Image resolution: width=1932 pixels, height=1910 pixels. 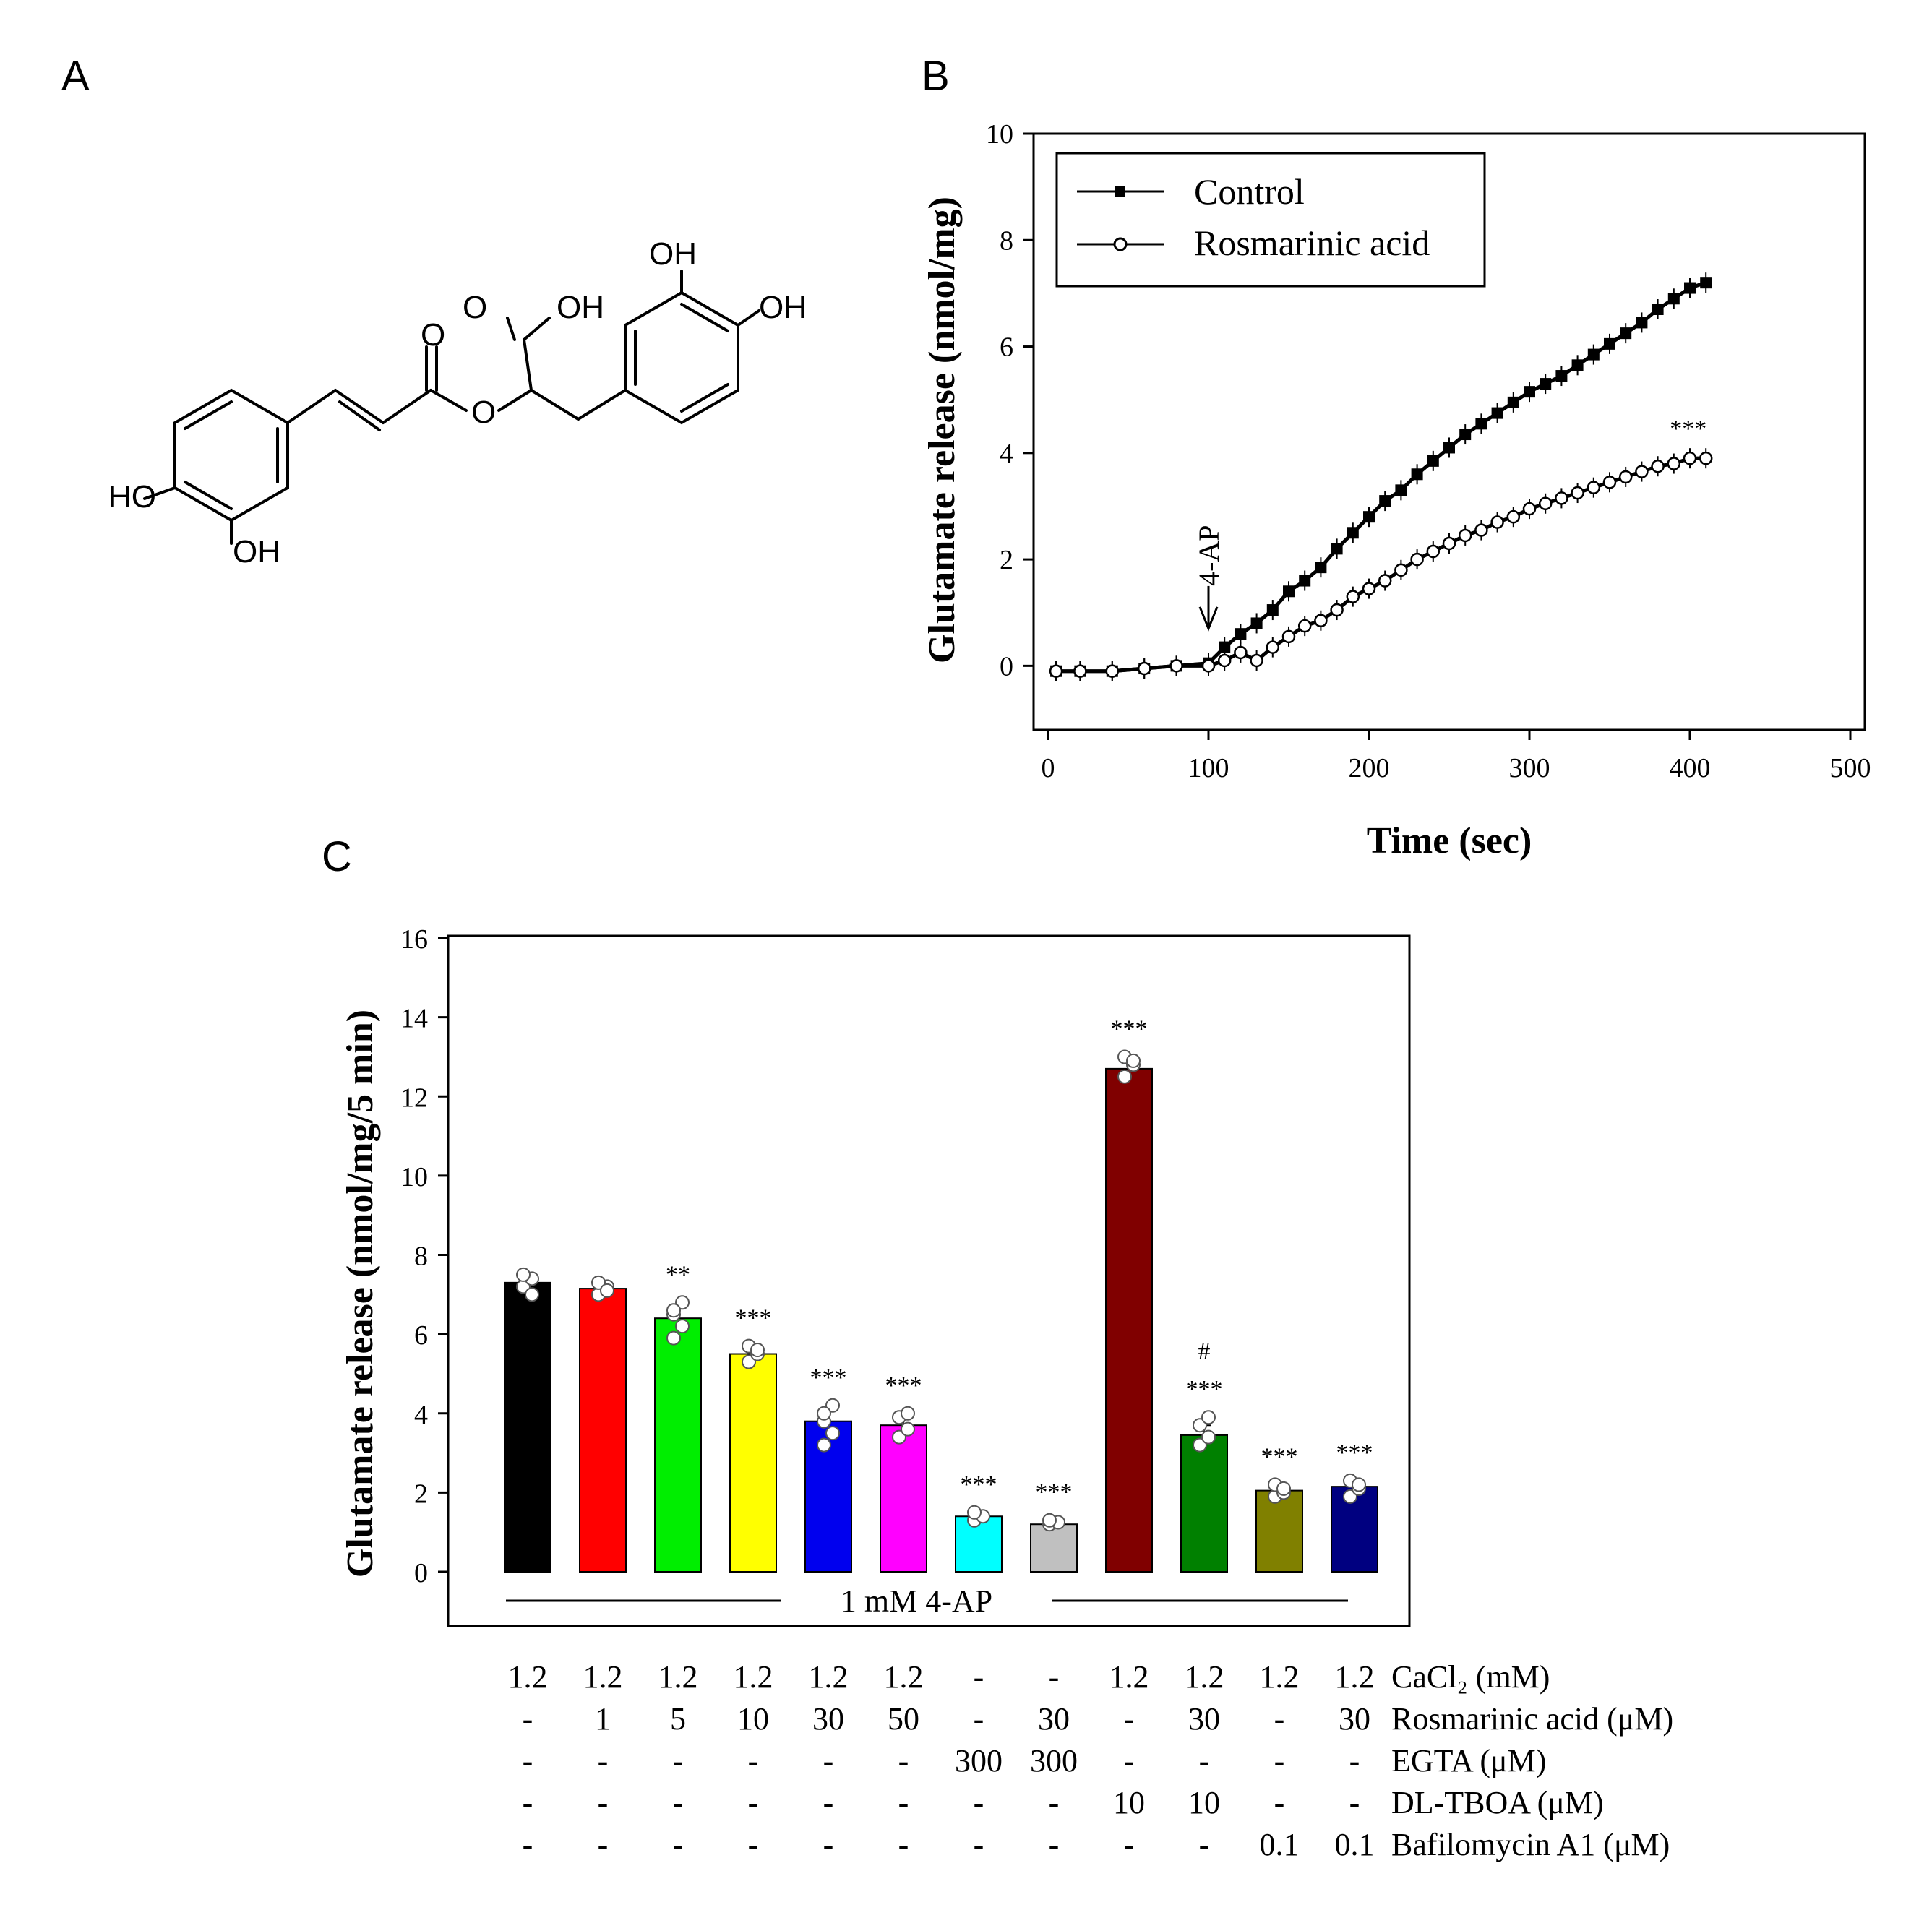 What do you see at coordinates (475, 307) in the screenshot?
I see `chem-label-acid-o: O` at bounding box center [475, 307].